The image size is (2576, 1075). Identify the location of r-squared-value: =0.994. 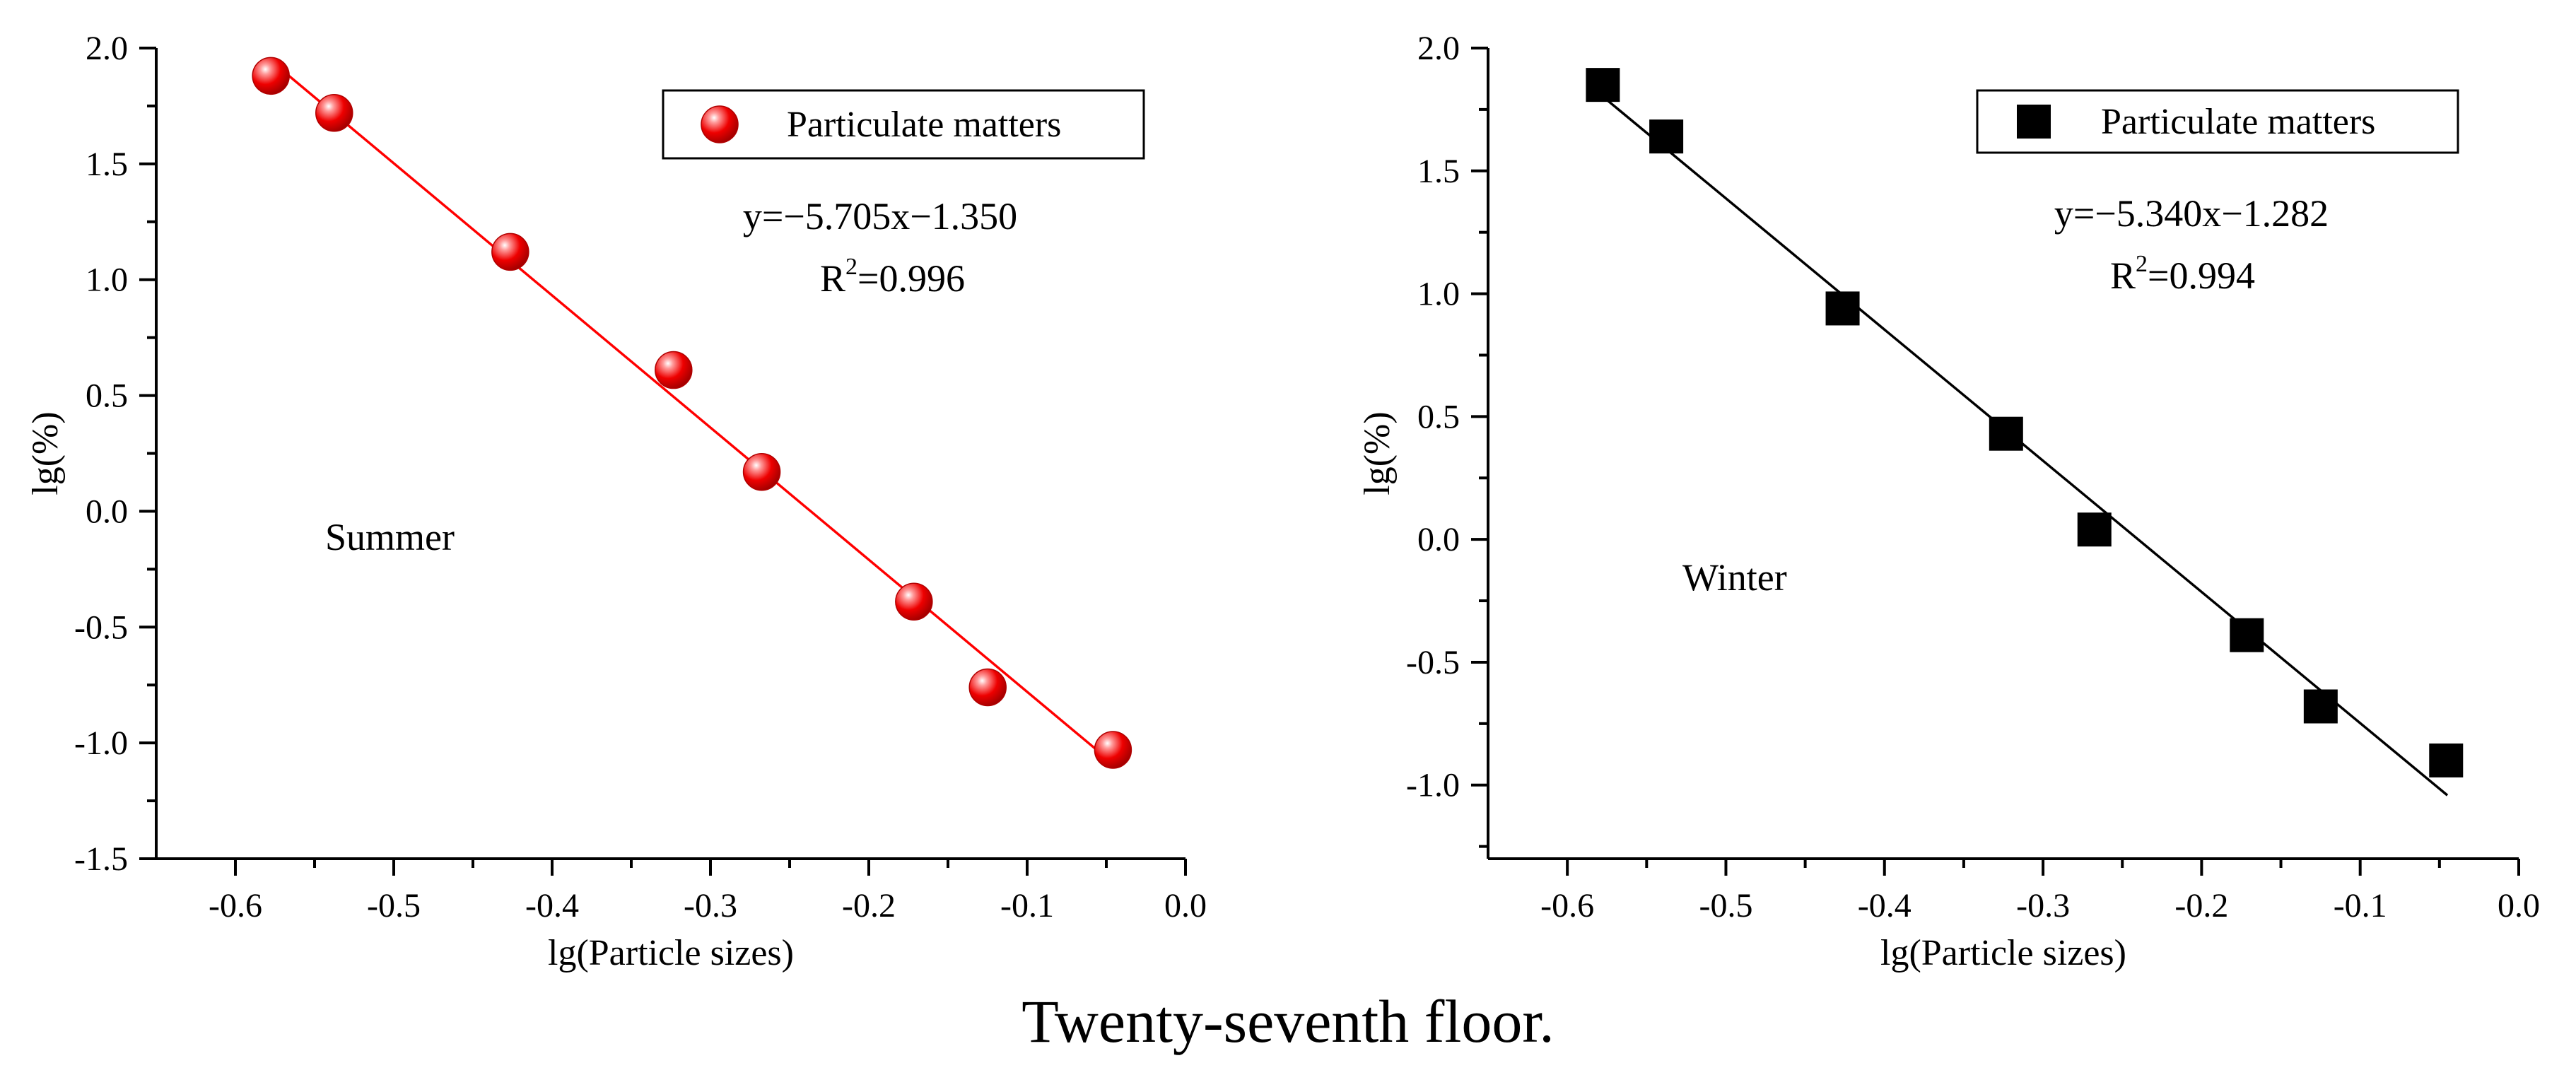
(2201, 275).